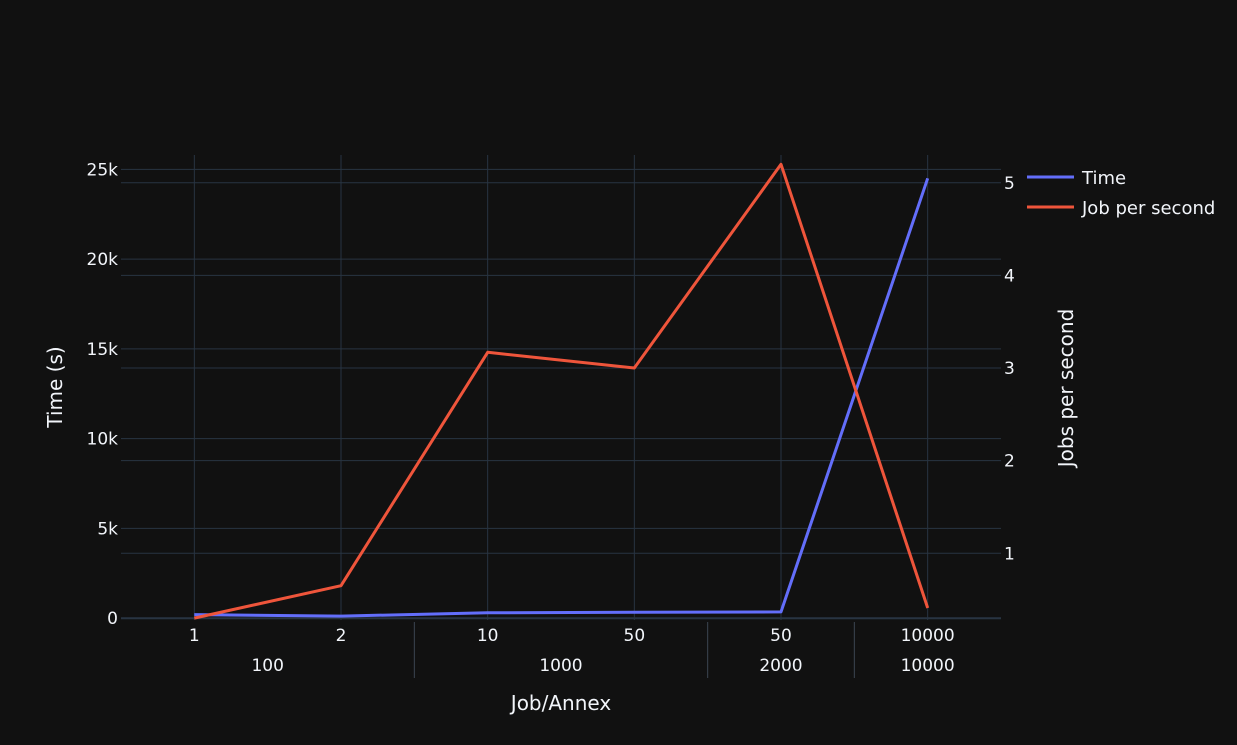 This screenshot has width=1237, height=745. Describe the element at coordinates (1009, 554) in the screenshot. I see `y2-tick-label: 1` at that location.